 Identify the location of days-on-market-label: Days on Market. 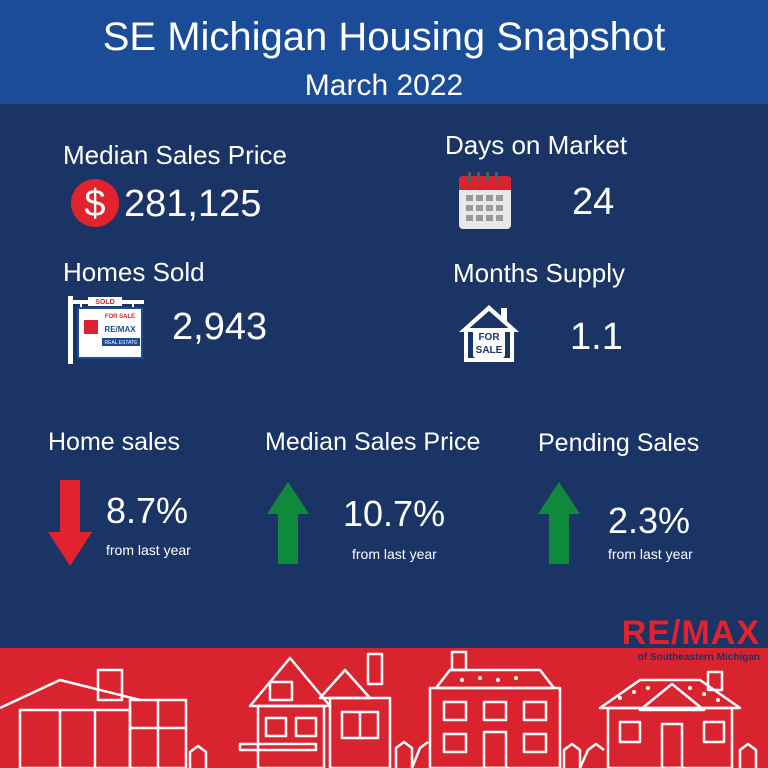
(536, 145).